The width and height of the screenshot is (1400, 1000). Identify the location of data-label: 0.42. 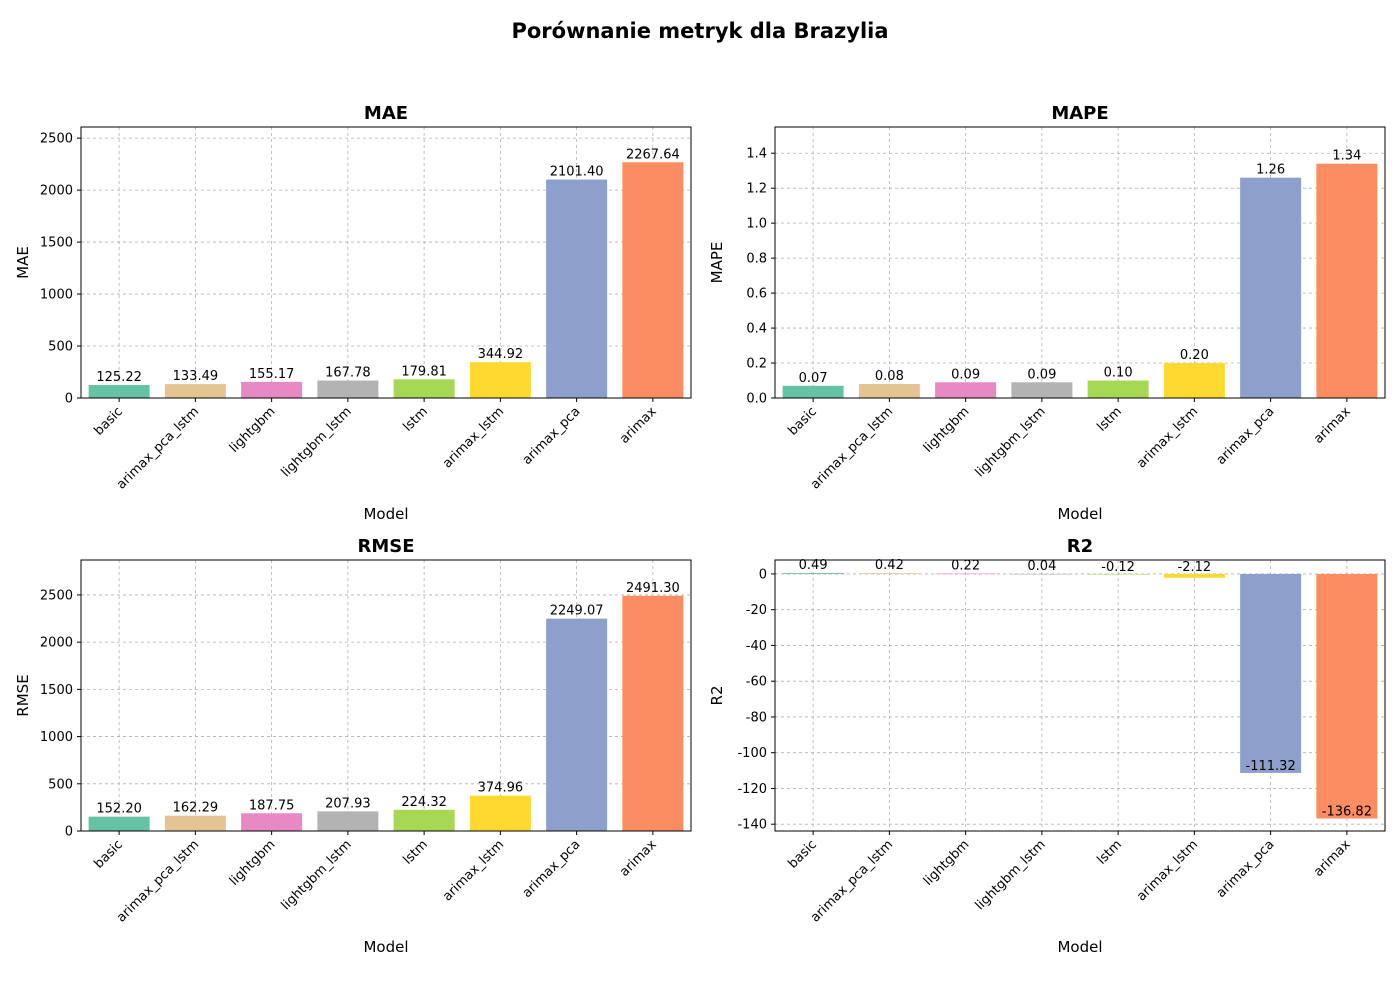
(889, 565).